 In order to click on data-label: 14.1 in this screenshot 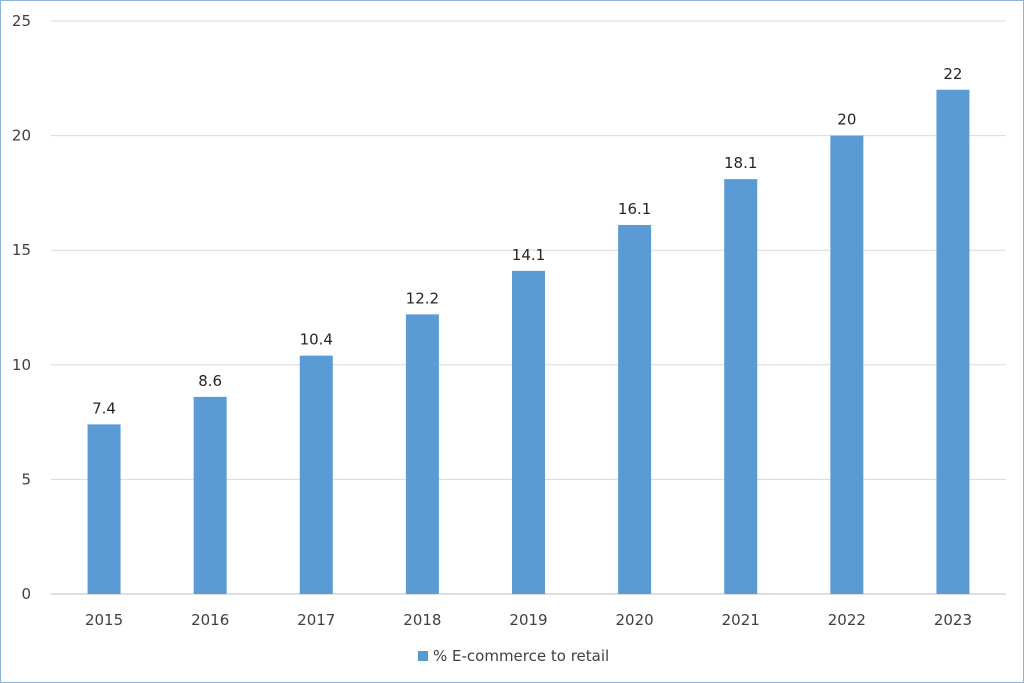, I will do `click(528, 255)`.